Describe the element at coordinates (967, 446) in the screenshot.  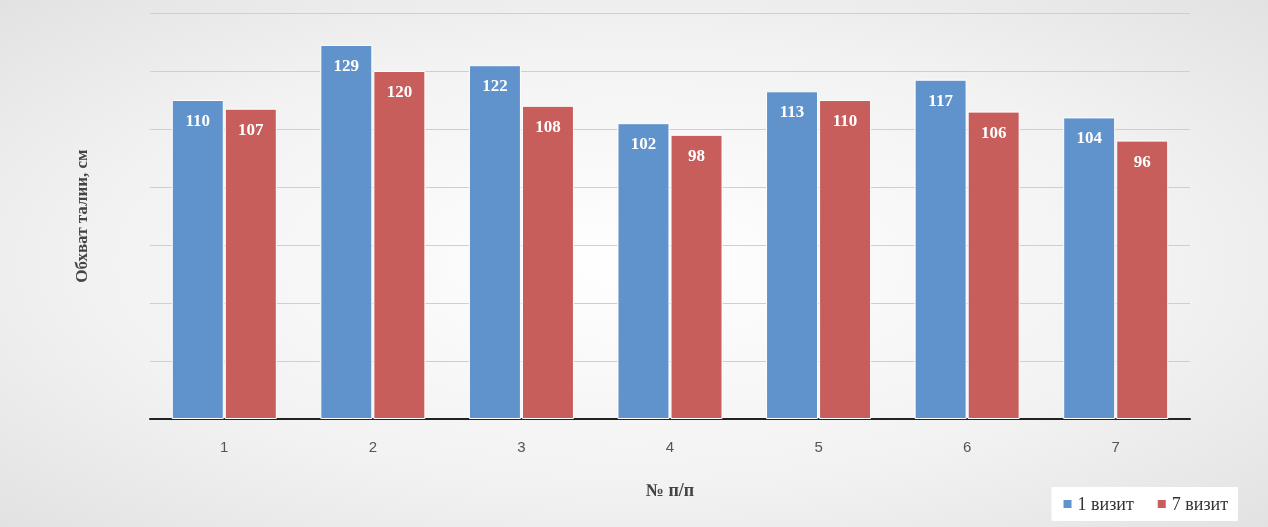
I see `x-tick-label: 6` at that location.